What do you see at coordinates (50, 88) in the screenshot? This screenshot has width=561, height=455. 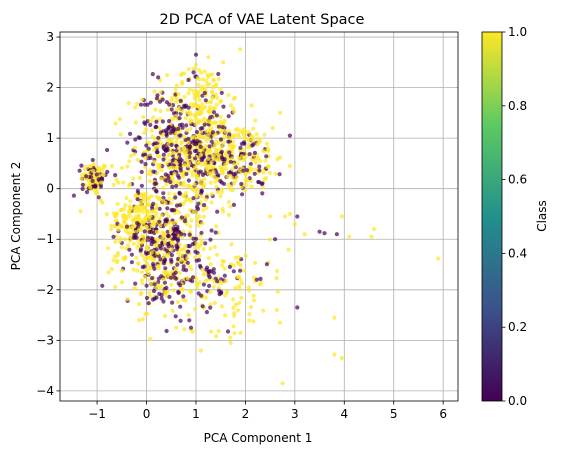 I see `y-tick-label: 2` at bounding box center [50, 88].